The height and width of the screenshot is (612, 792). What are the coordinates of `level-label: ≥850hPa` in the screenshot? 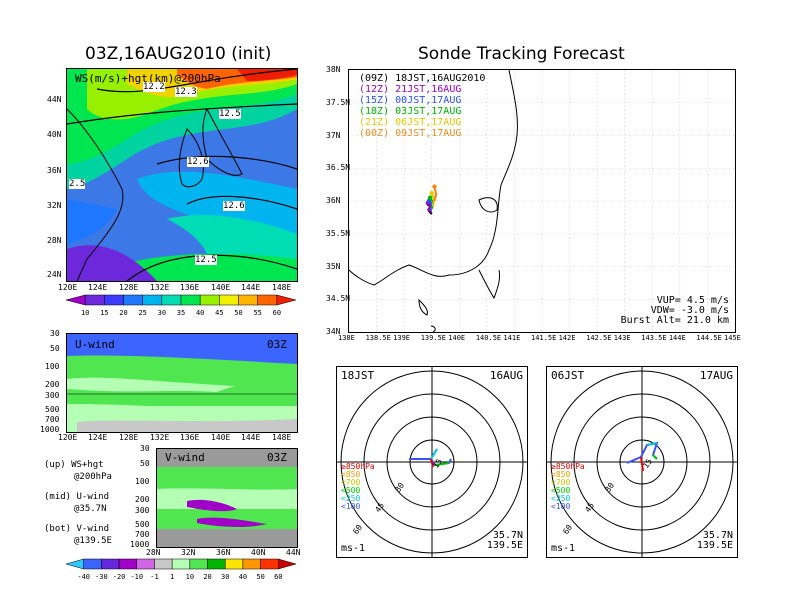 It's located at (568, 466).